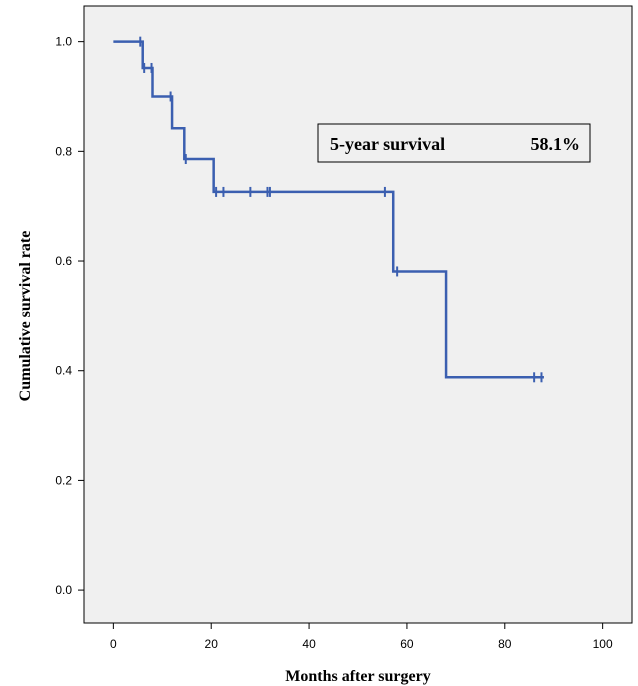 This screenshot has width=638, height=686. What do you see at coordinates (63, 151) in the screenshot?
I see `y-tick-label: 0.8` at bounding box center [63, 151].